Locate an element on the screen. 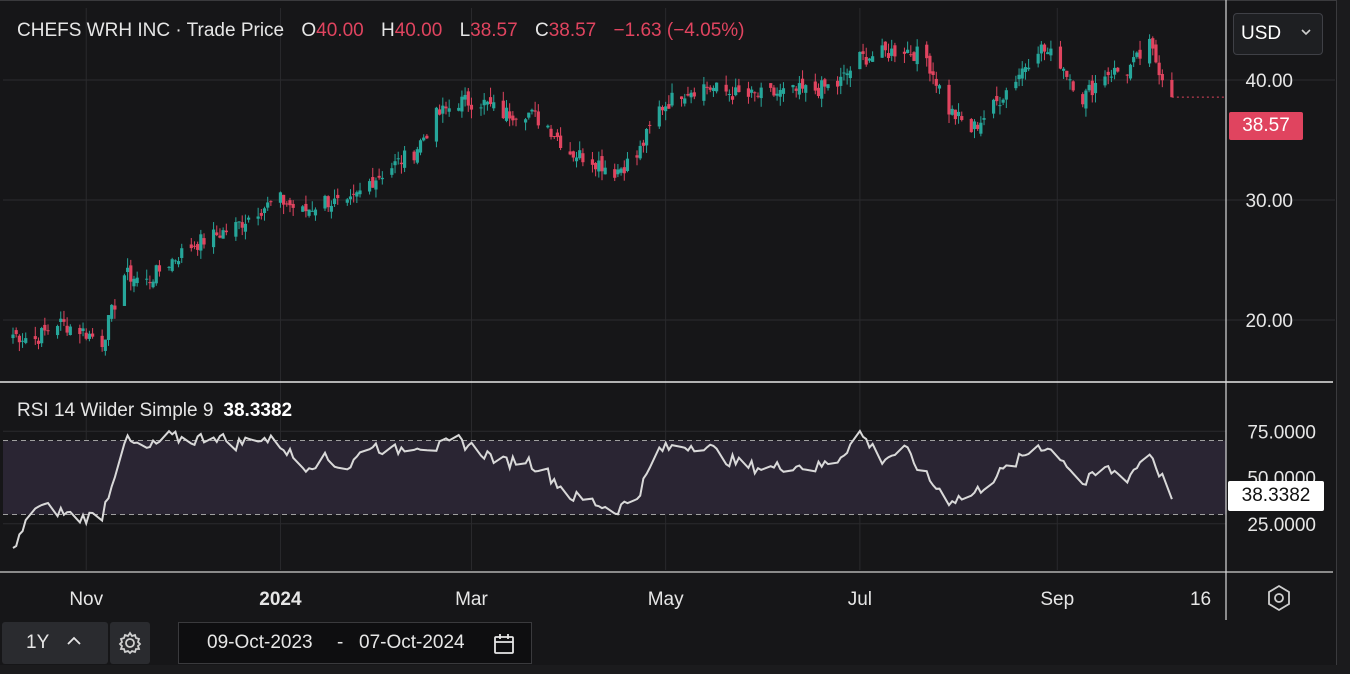  date-from: 09-Oct-2023 is located at coordinates (260, 642).